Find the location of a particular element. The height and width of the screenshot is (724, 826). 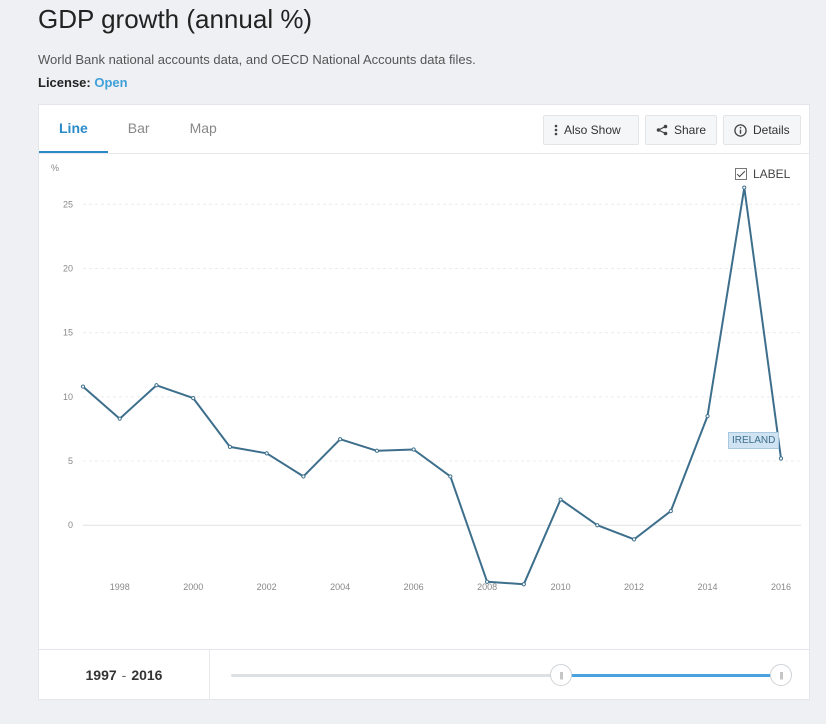

series-label-ireland: IRELAND is located at coordinates (754, 440).